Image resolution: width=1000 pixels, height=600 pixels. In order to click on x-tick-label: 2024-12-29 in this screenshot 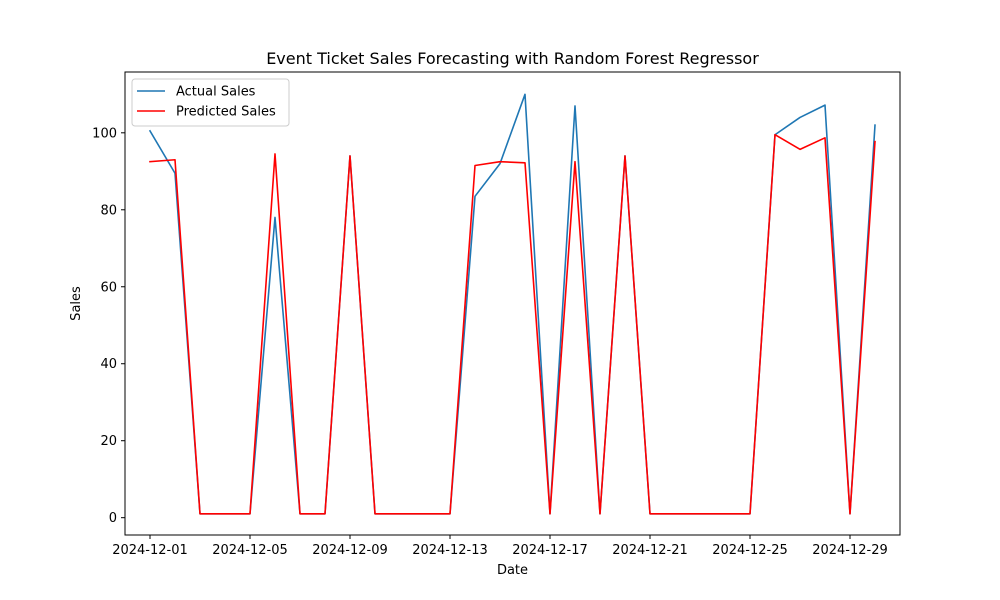, I will do `click(850, 550)`.